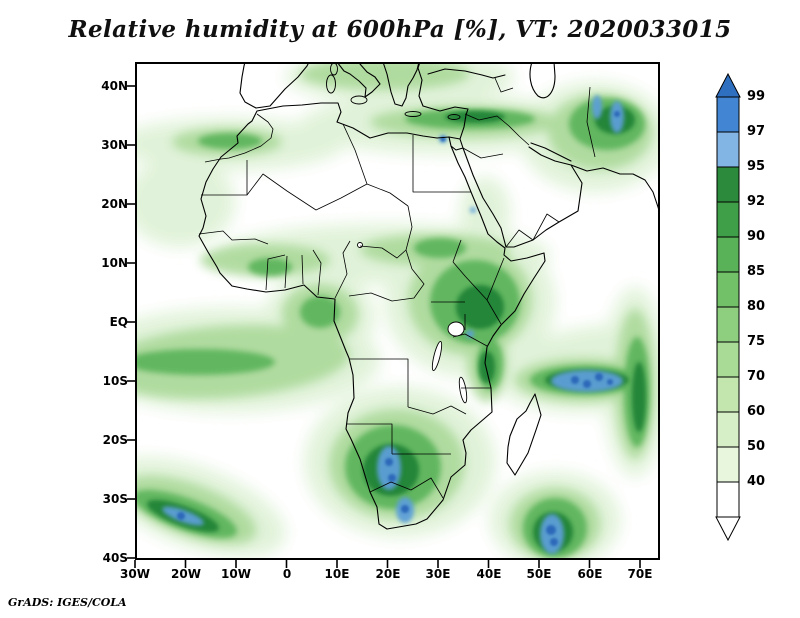 This screenshot has height=618, width=800. What do you see at coordinates (756, 131) in the screenshot?
I see `colorbar-label: 97` at bounding box center [756, 131].